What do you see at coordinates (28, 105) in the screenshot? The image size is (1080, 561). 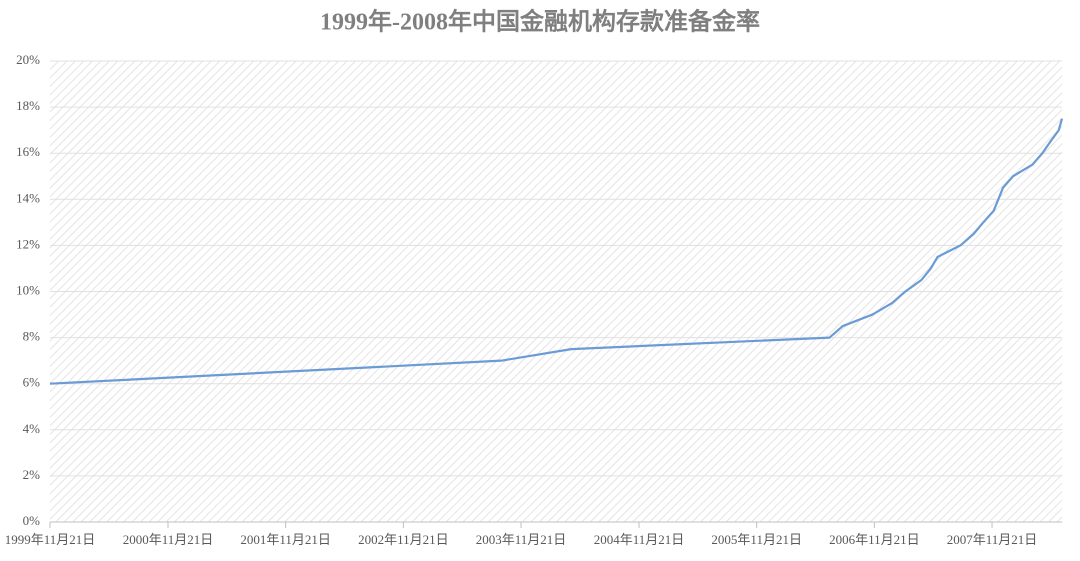 I see `y-tick-label: 18%` at bounding box center [28, 105].